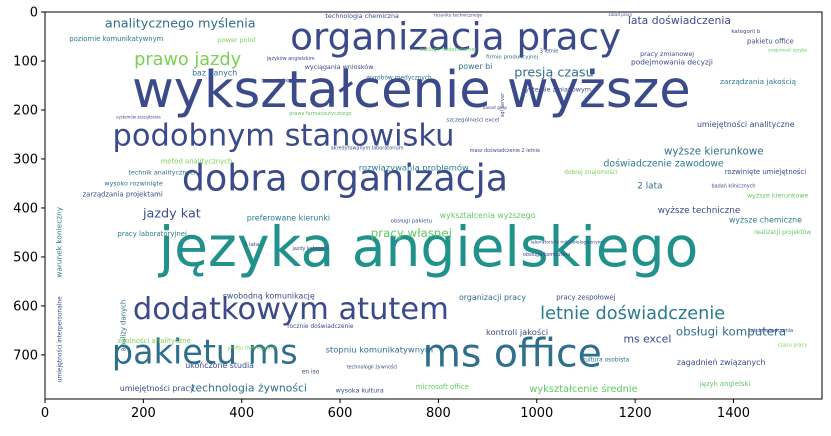 The image size is (831, 436). What do you see at coordinates (721, 362) in the screenshot?
I see `word-37: zagadnień związanych` at bounding box center [721, 362].